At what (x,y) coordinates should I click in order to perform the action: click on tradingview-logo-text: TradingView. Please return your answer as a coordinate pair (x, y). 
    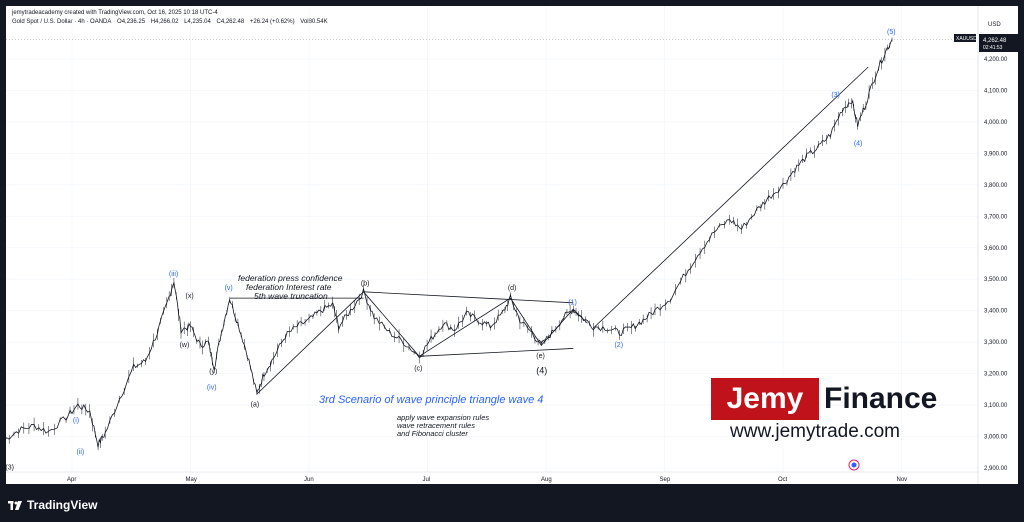
    Looking at the image, I should click on (62, 505).